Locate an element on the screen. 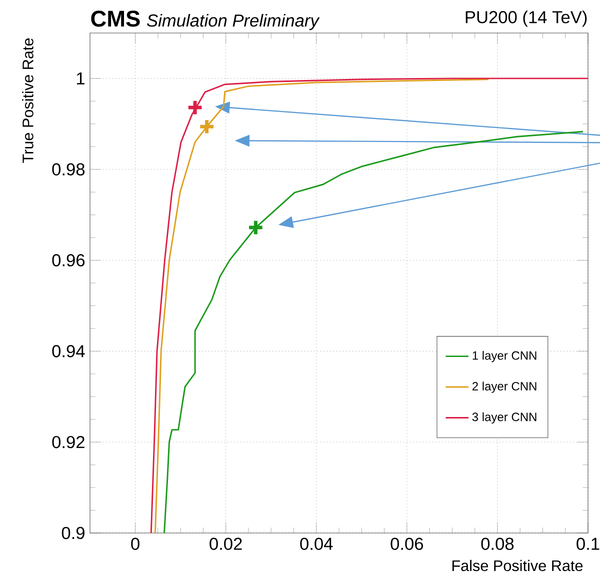 This screenshot has width=600, height=579. x-tick-label: 0.04 is located at coordinates (316, 544).